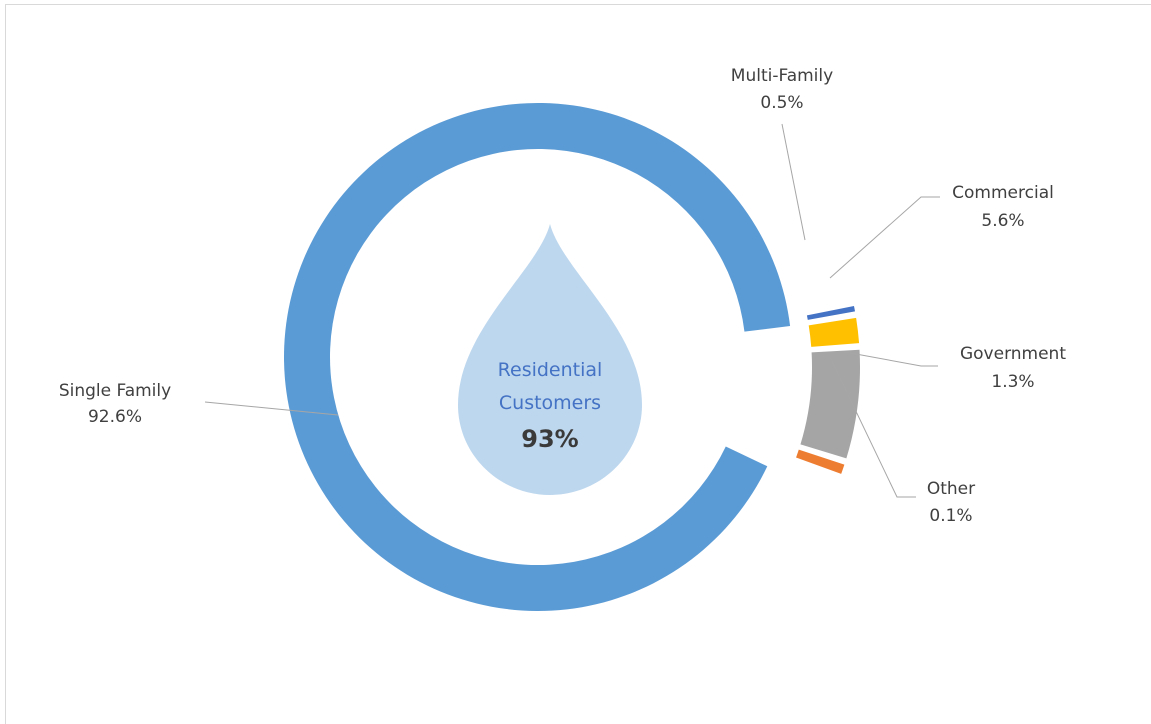 This screenshot has width=1151, height=724. Describe the element at coordinates (115, 391) in the screenshot. I see `label-single-family-name: Single Family` at that location.